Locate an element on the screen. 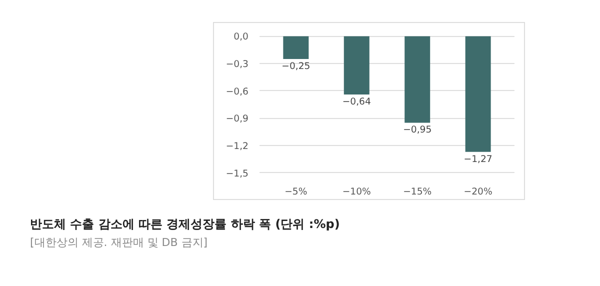  y-tick-label: −0,9 is located at coordinates (237, 119).